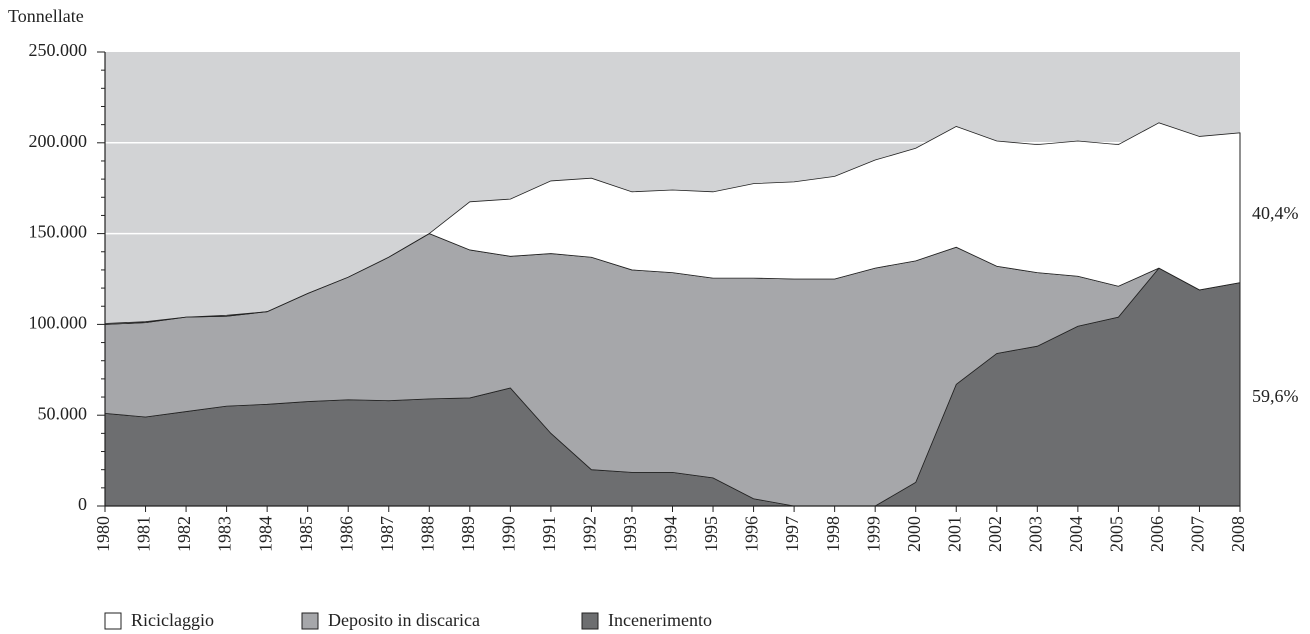  What do you see at coordinates (184, 534) in the screenshot?
I see `x-tick-label: 1982` at bounding box center [184, 534].